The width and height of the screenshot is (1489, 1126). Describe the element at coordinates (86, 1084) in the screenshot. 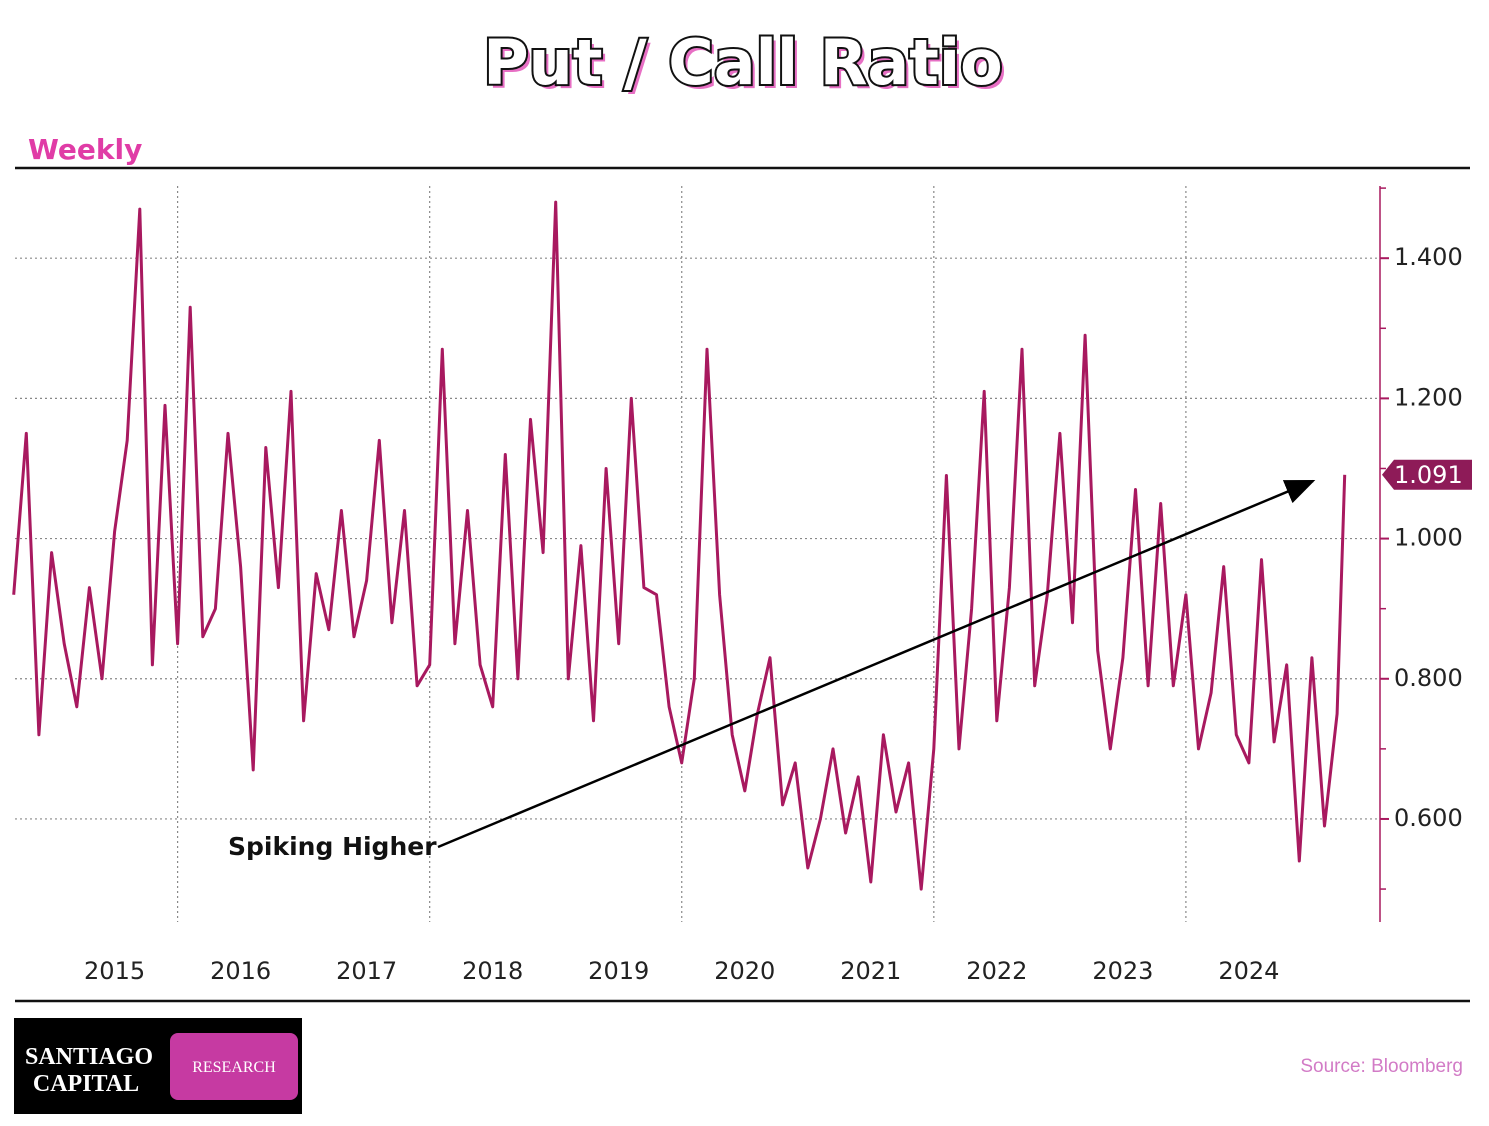

I see `logo-text: CAPITAL` at that location.